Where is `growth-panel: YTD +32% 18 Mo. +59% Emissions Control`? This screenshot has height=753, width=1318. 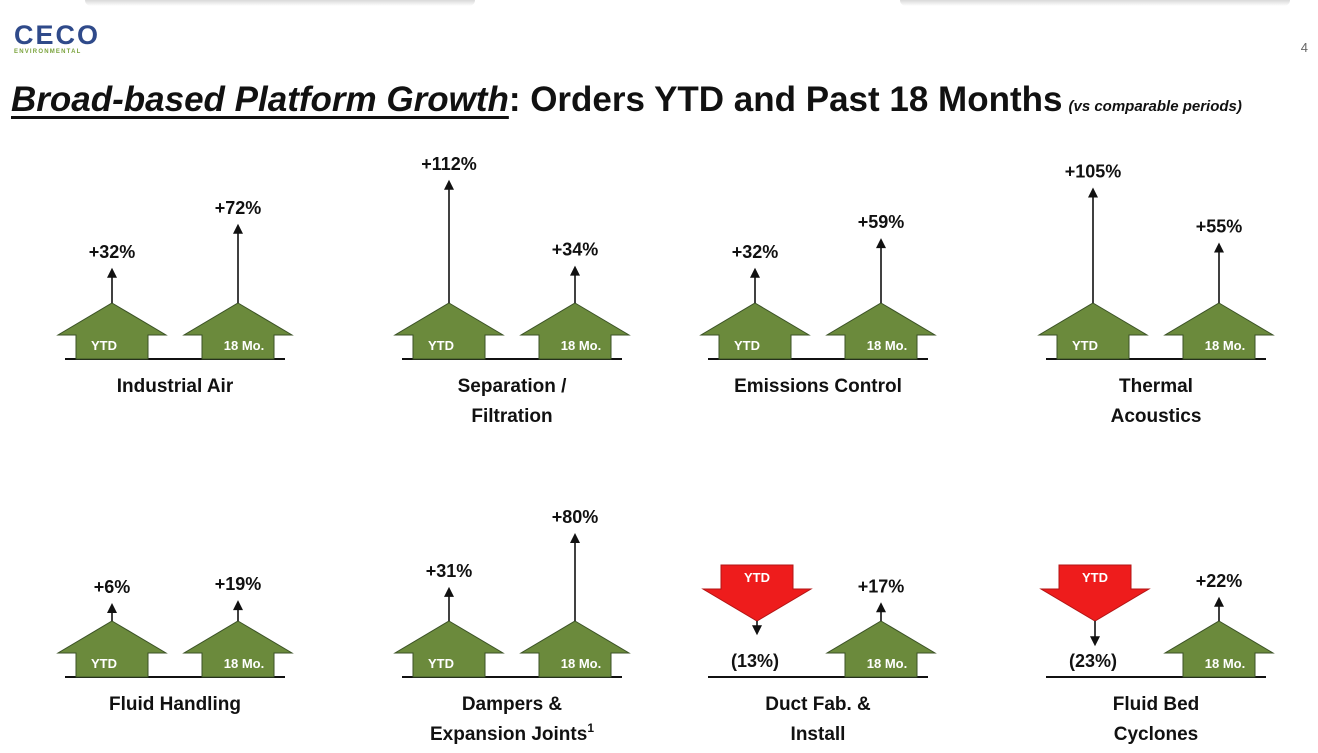
growth-panel: YTD +32% 18 Mo. +59% Emissions Control is located at coordinates (818, 304).